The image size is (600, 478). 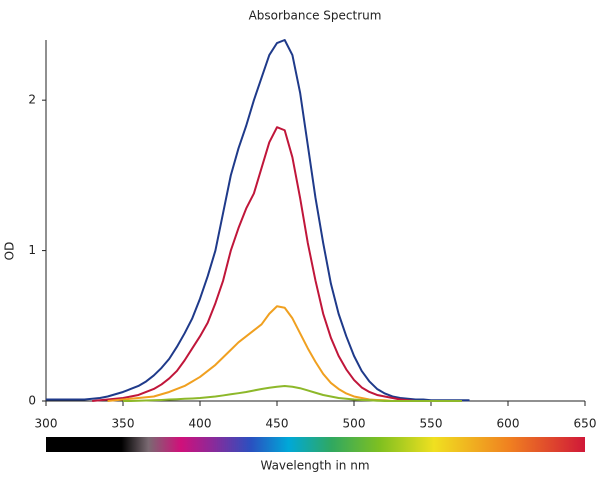 I want to click on x-tick-label: 500, so click(x=354, y=424).